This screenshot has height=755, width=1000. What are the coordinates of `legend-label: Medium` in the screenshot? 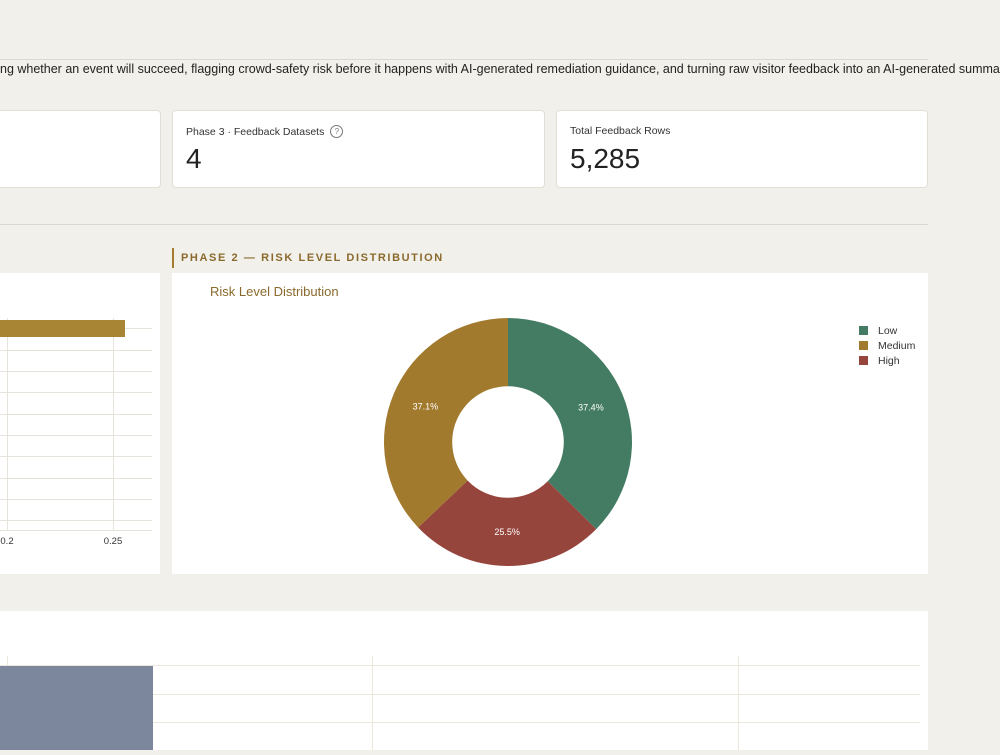 It's located at (897, 345).